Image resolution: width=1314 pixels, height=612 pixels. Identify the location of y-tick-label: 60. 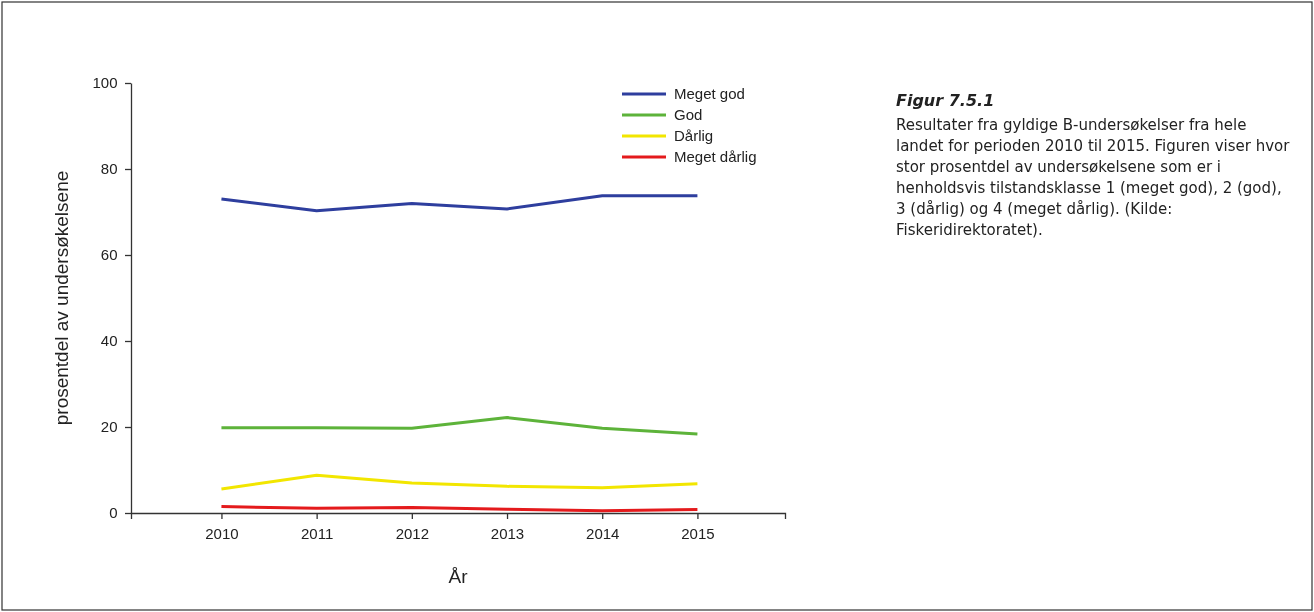
(109, 255).